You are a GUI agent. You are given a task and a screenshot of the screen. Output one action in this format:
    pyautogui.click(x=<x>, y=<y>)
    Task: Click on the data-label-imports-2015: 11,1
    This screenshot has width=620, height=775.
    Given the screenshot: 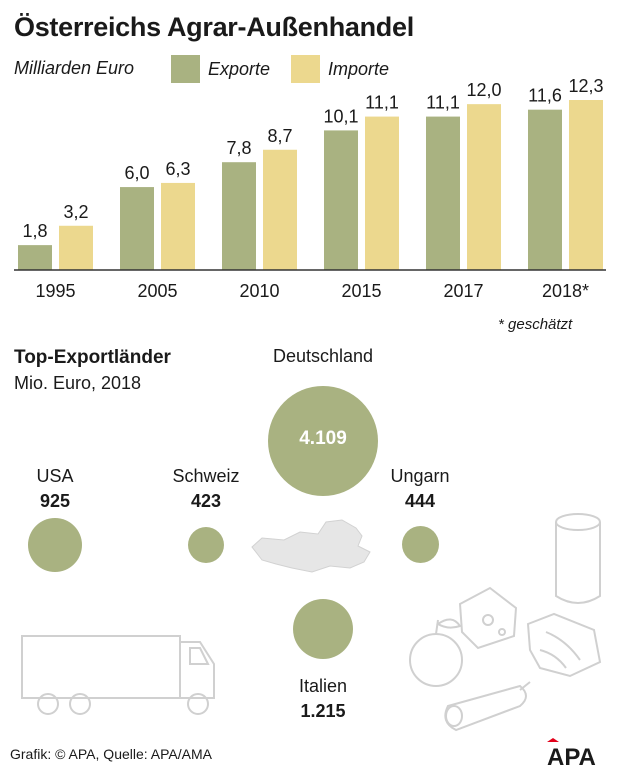 What is the action you would take?
    pyautogui.click(x=382, y=103)
    